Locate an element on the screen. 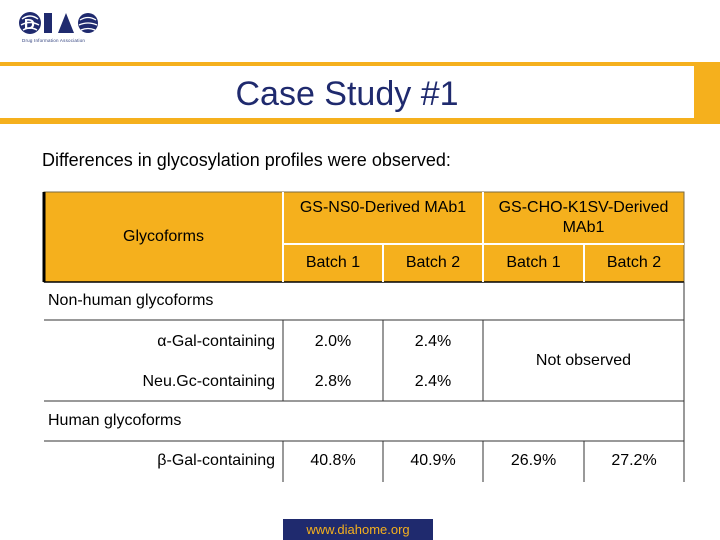 The image size is (720, 540). cell-beta-gal-cho-b2: 27.2% is located at coordinates (634, 460).